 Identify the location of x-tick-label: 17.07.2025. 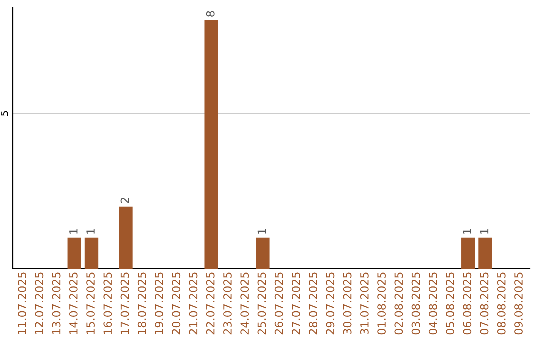
(125, 303).